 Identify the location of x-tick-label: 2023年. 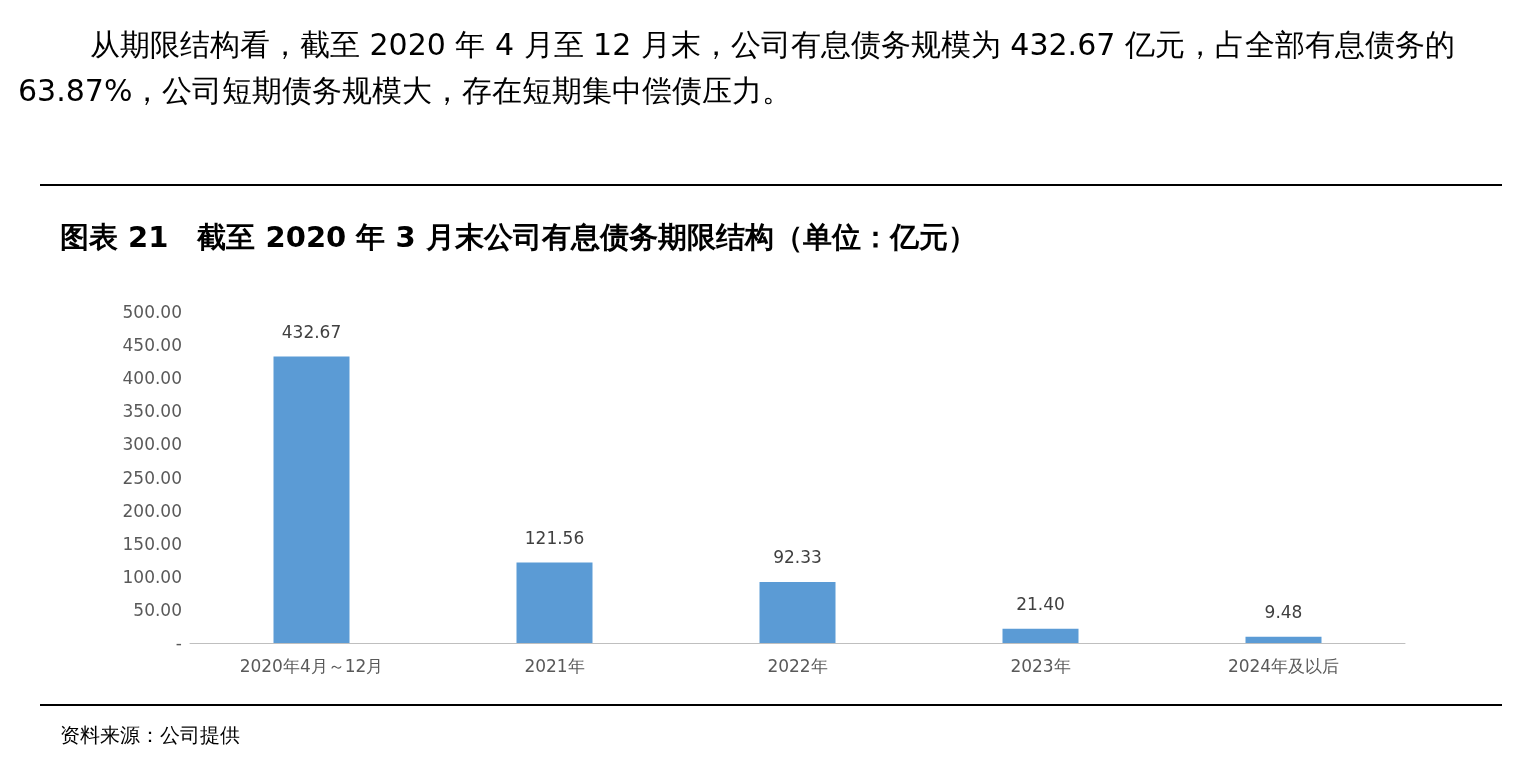
(1040, 665).